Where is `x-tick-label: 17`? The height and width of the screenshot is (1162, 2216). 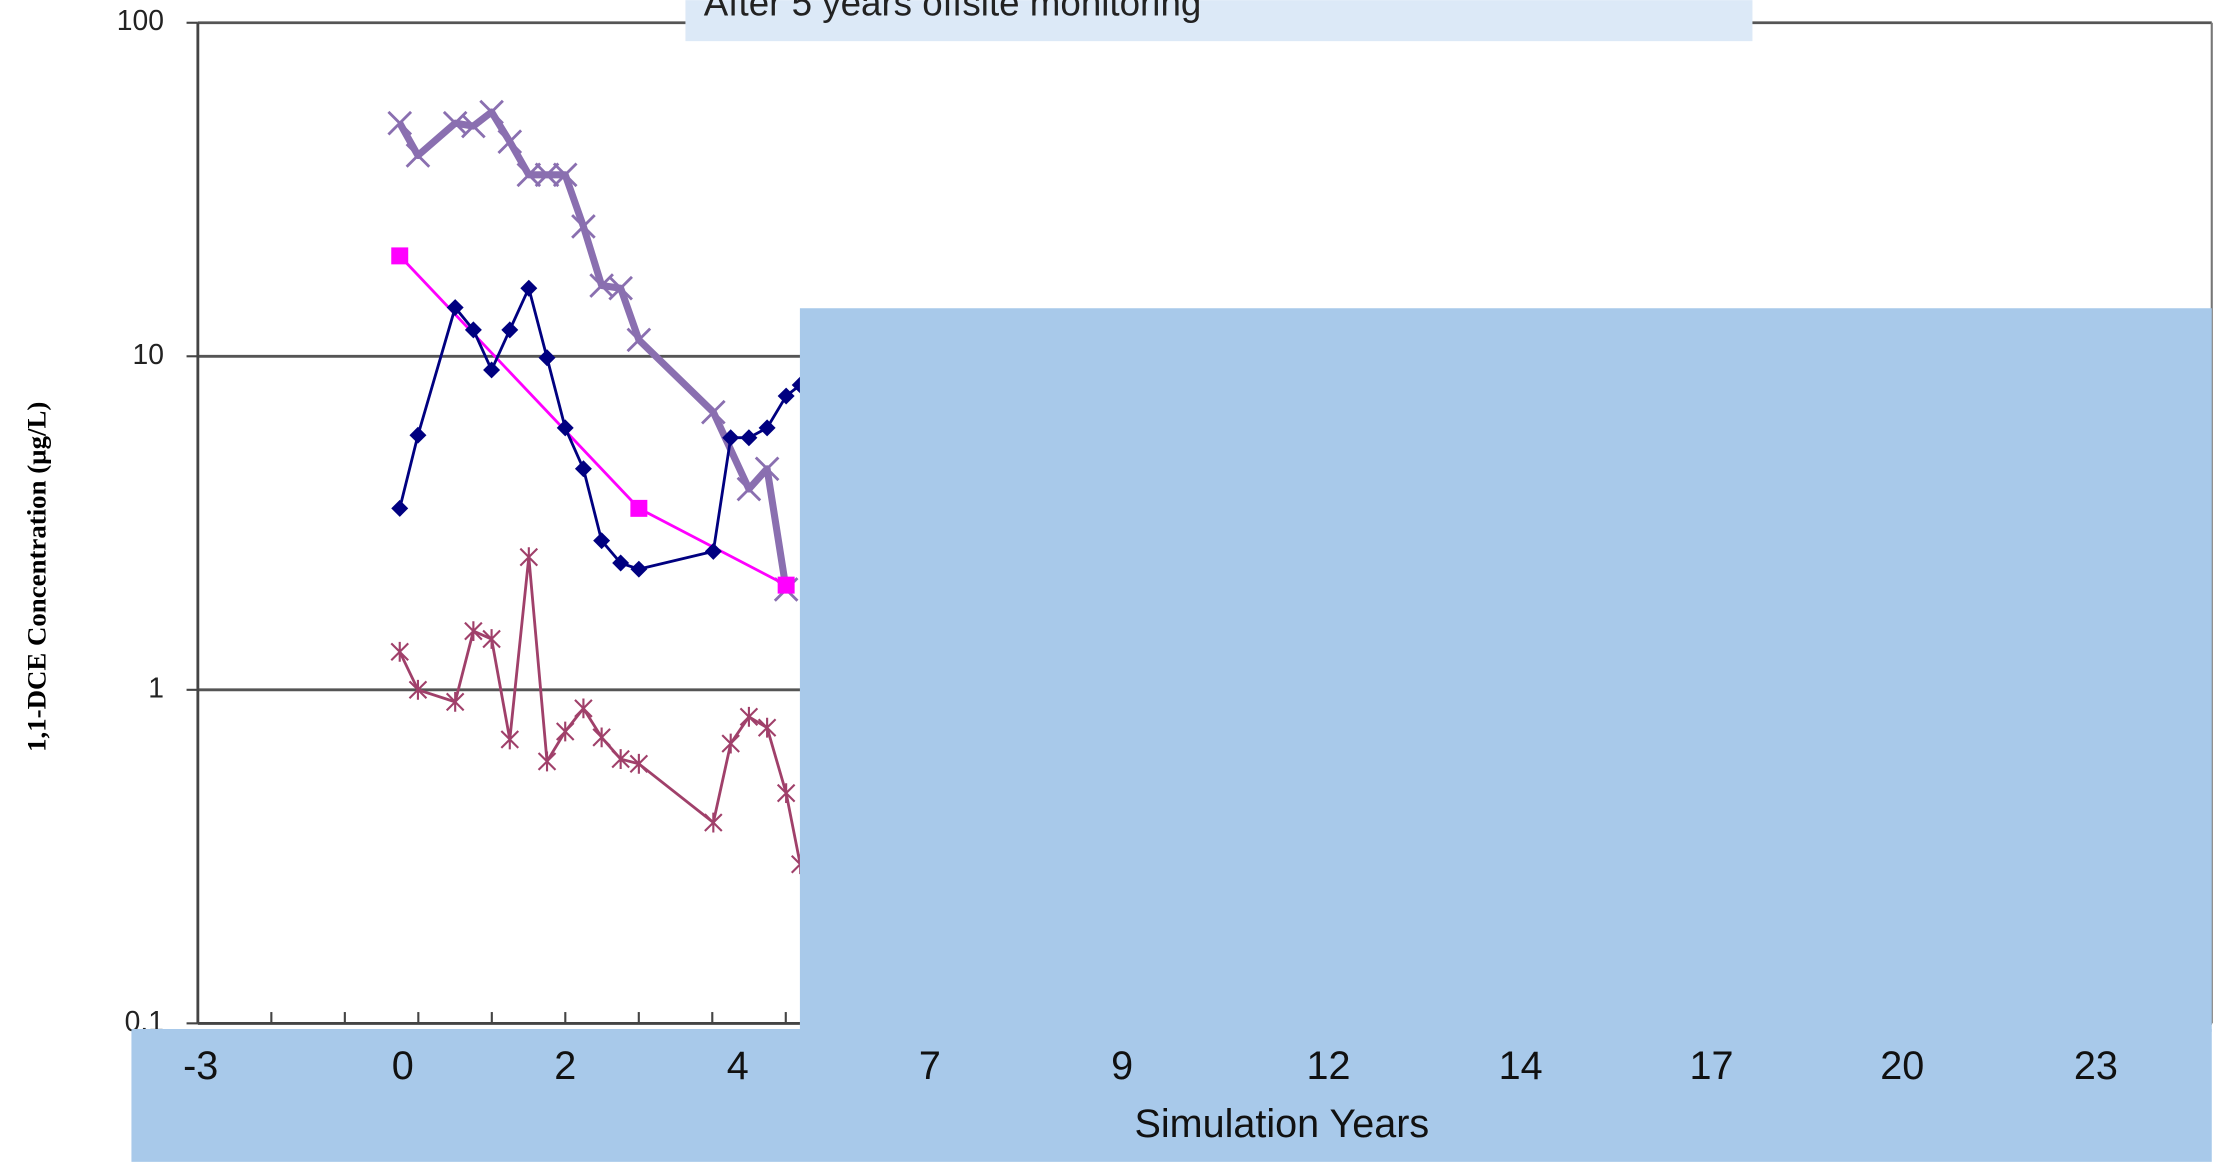
x-tick-label: 17 is located at coordinates (1711, 1066).